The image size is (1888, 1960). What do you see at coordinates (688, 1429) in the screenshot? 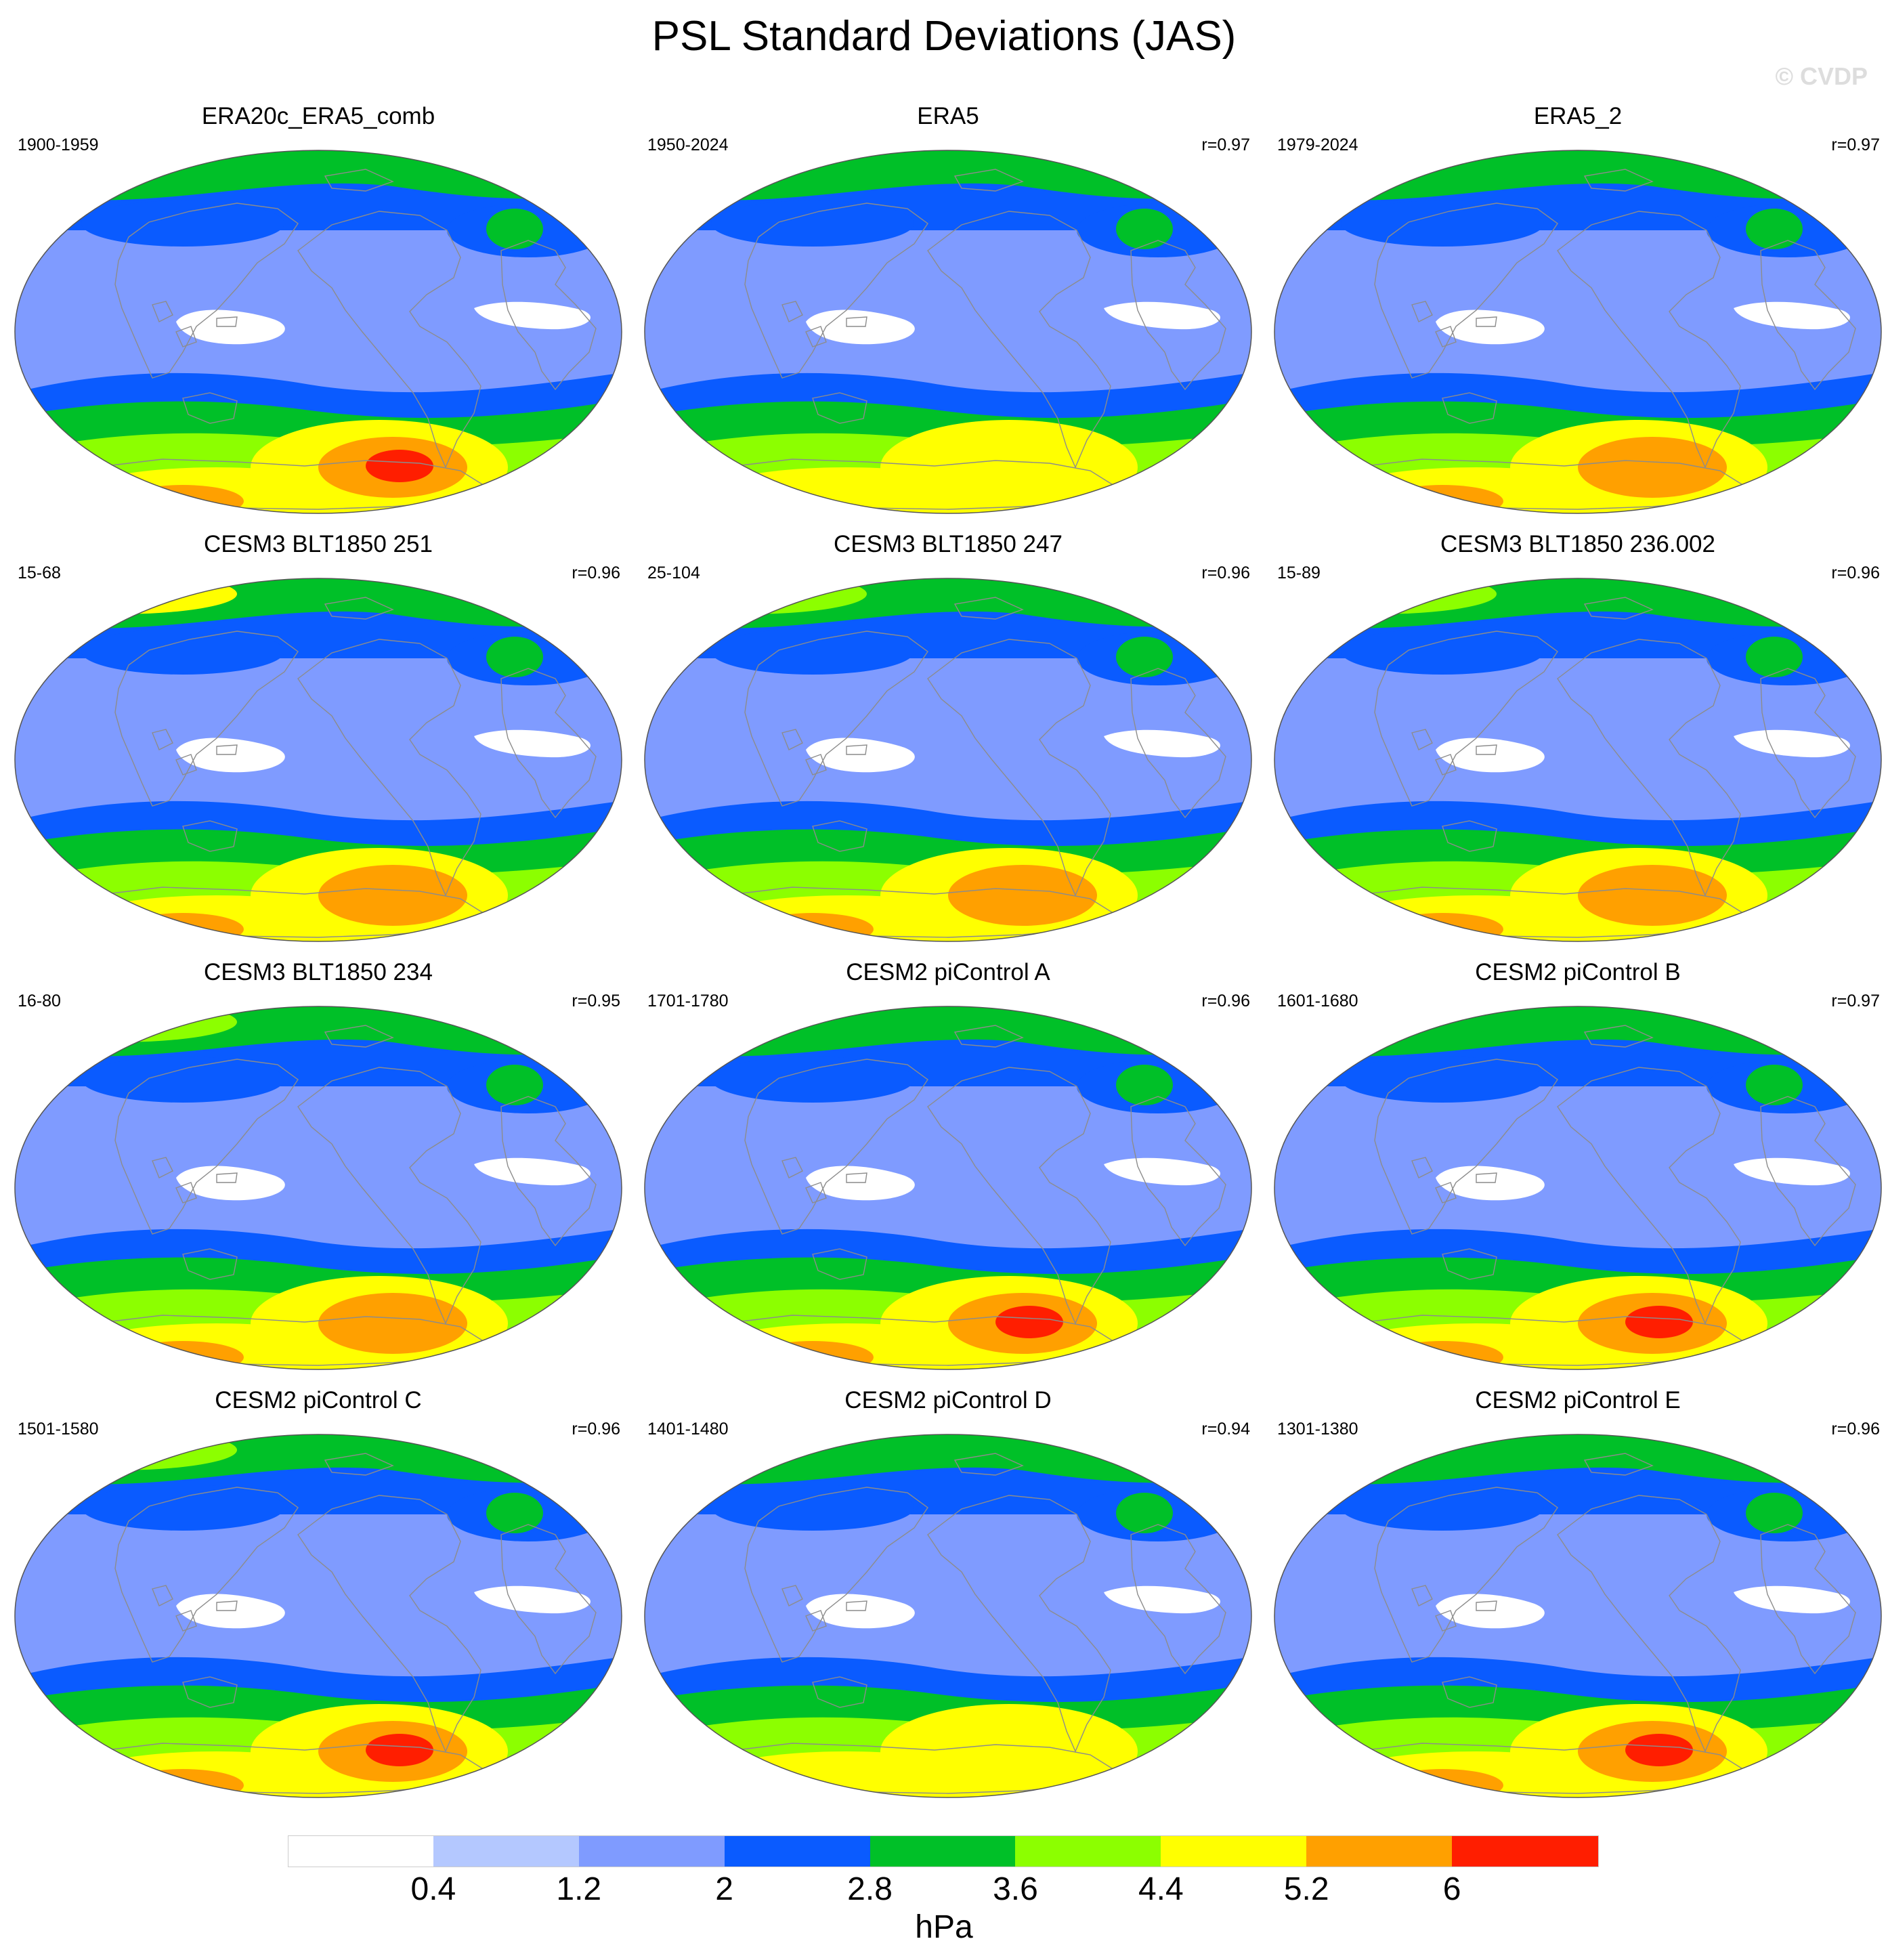
I see `panel-years: 1401-1480` at bounding box center [688, 1429].